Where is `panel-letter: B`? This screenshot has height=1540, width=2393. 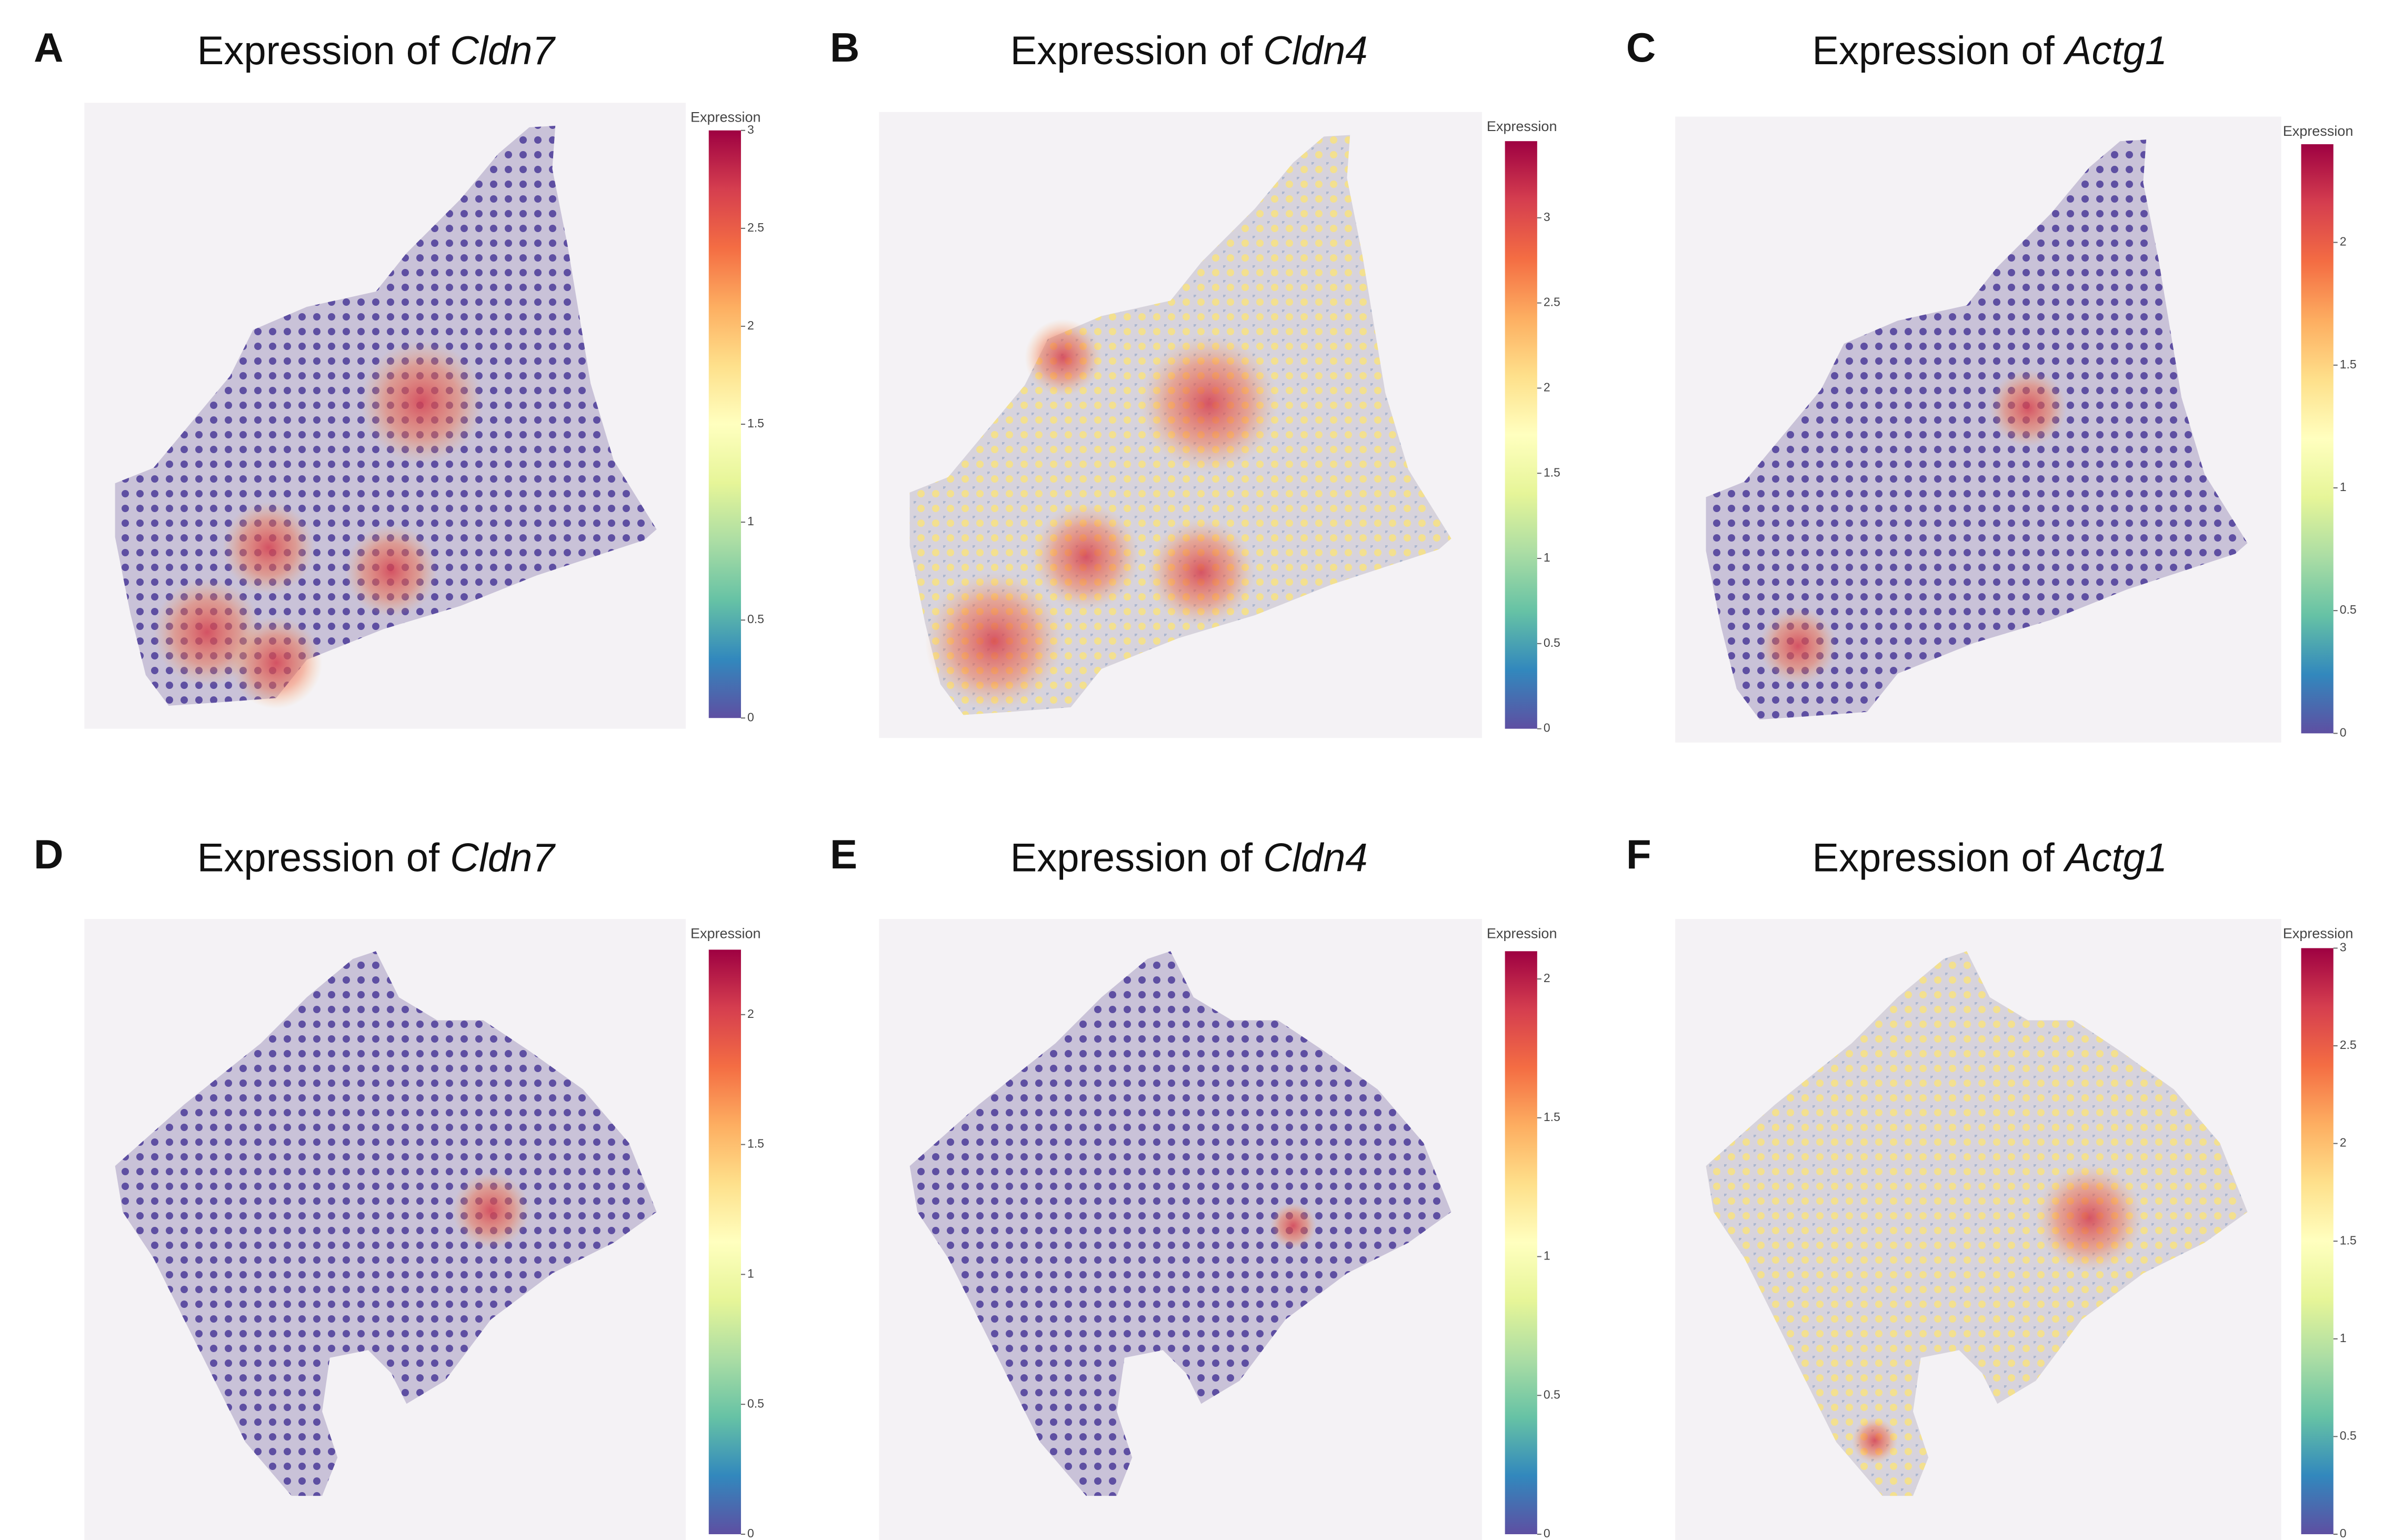 panel-letter: B is located at coordinates (845, 47).